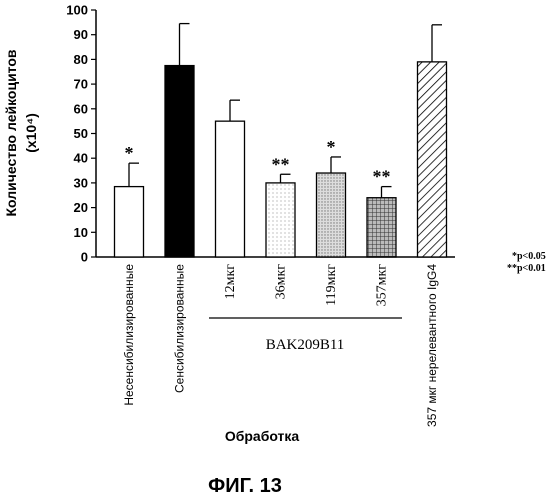 The height and width of the screenshot is (500, 546). Describe the element at coordinates (526, 268) in the screenshot. I see `legend-note-p001: **p<0.01` at that location.